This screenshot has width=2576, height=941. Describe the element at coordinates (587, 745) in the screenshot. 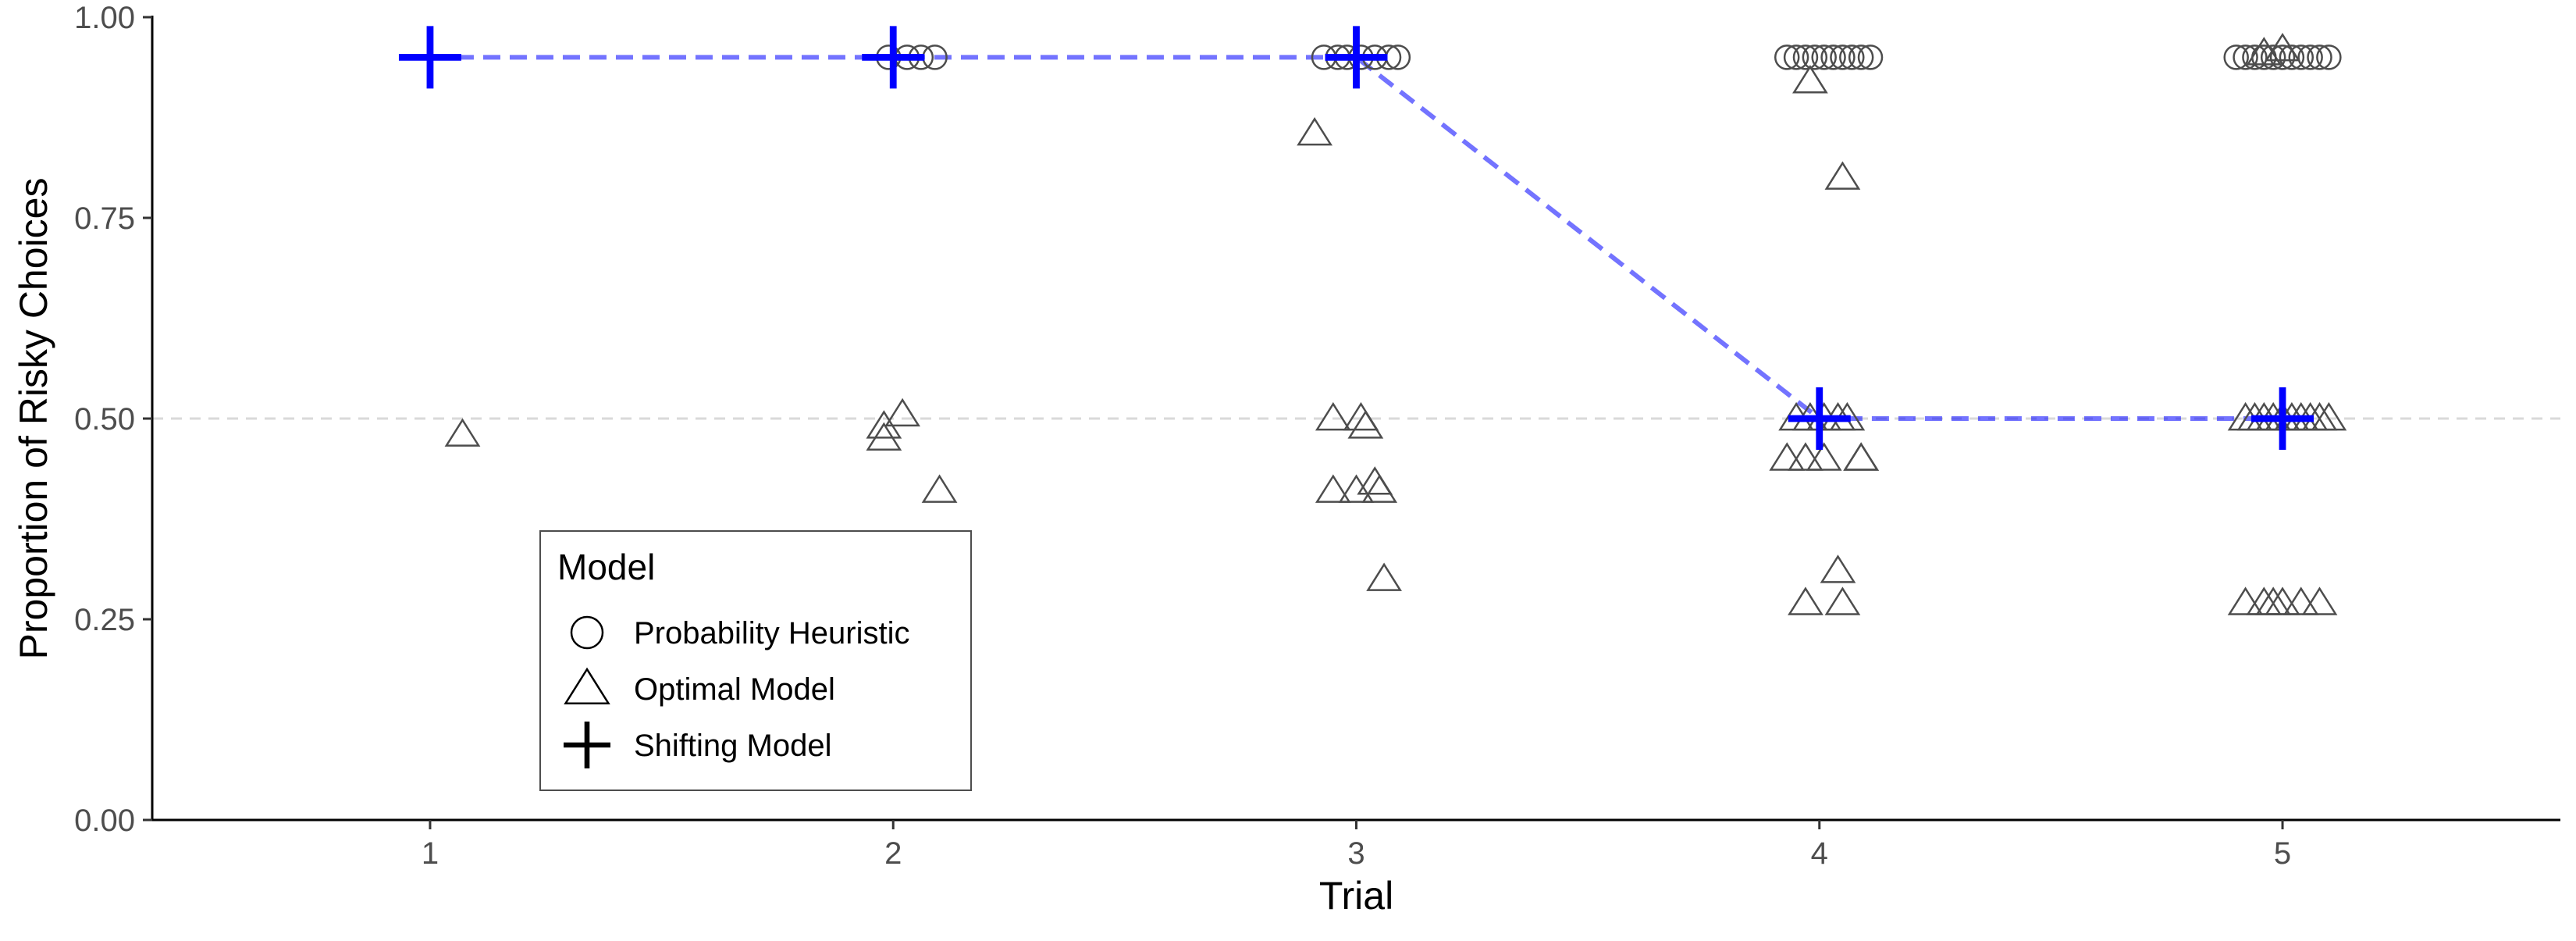

I see `legend-key-cross` at that location.